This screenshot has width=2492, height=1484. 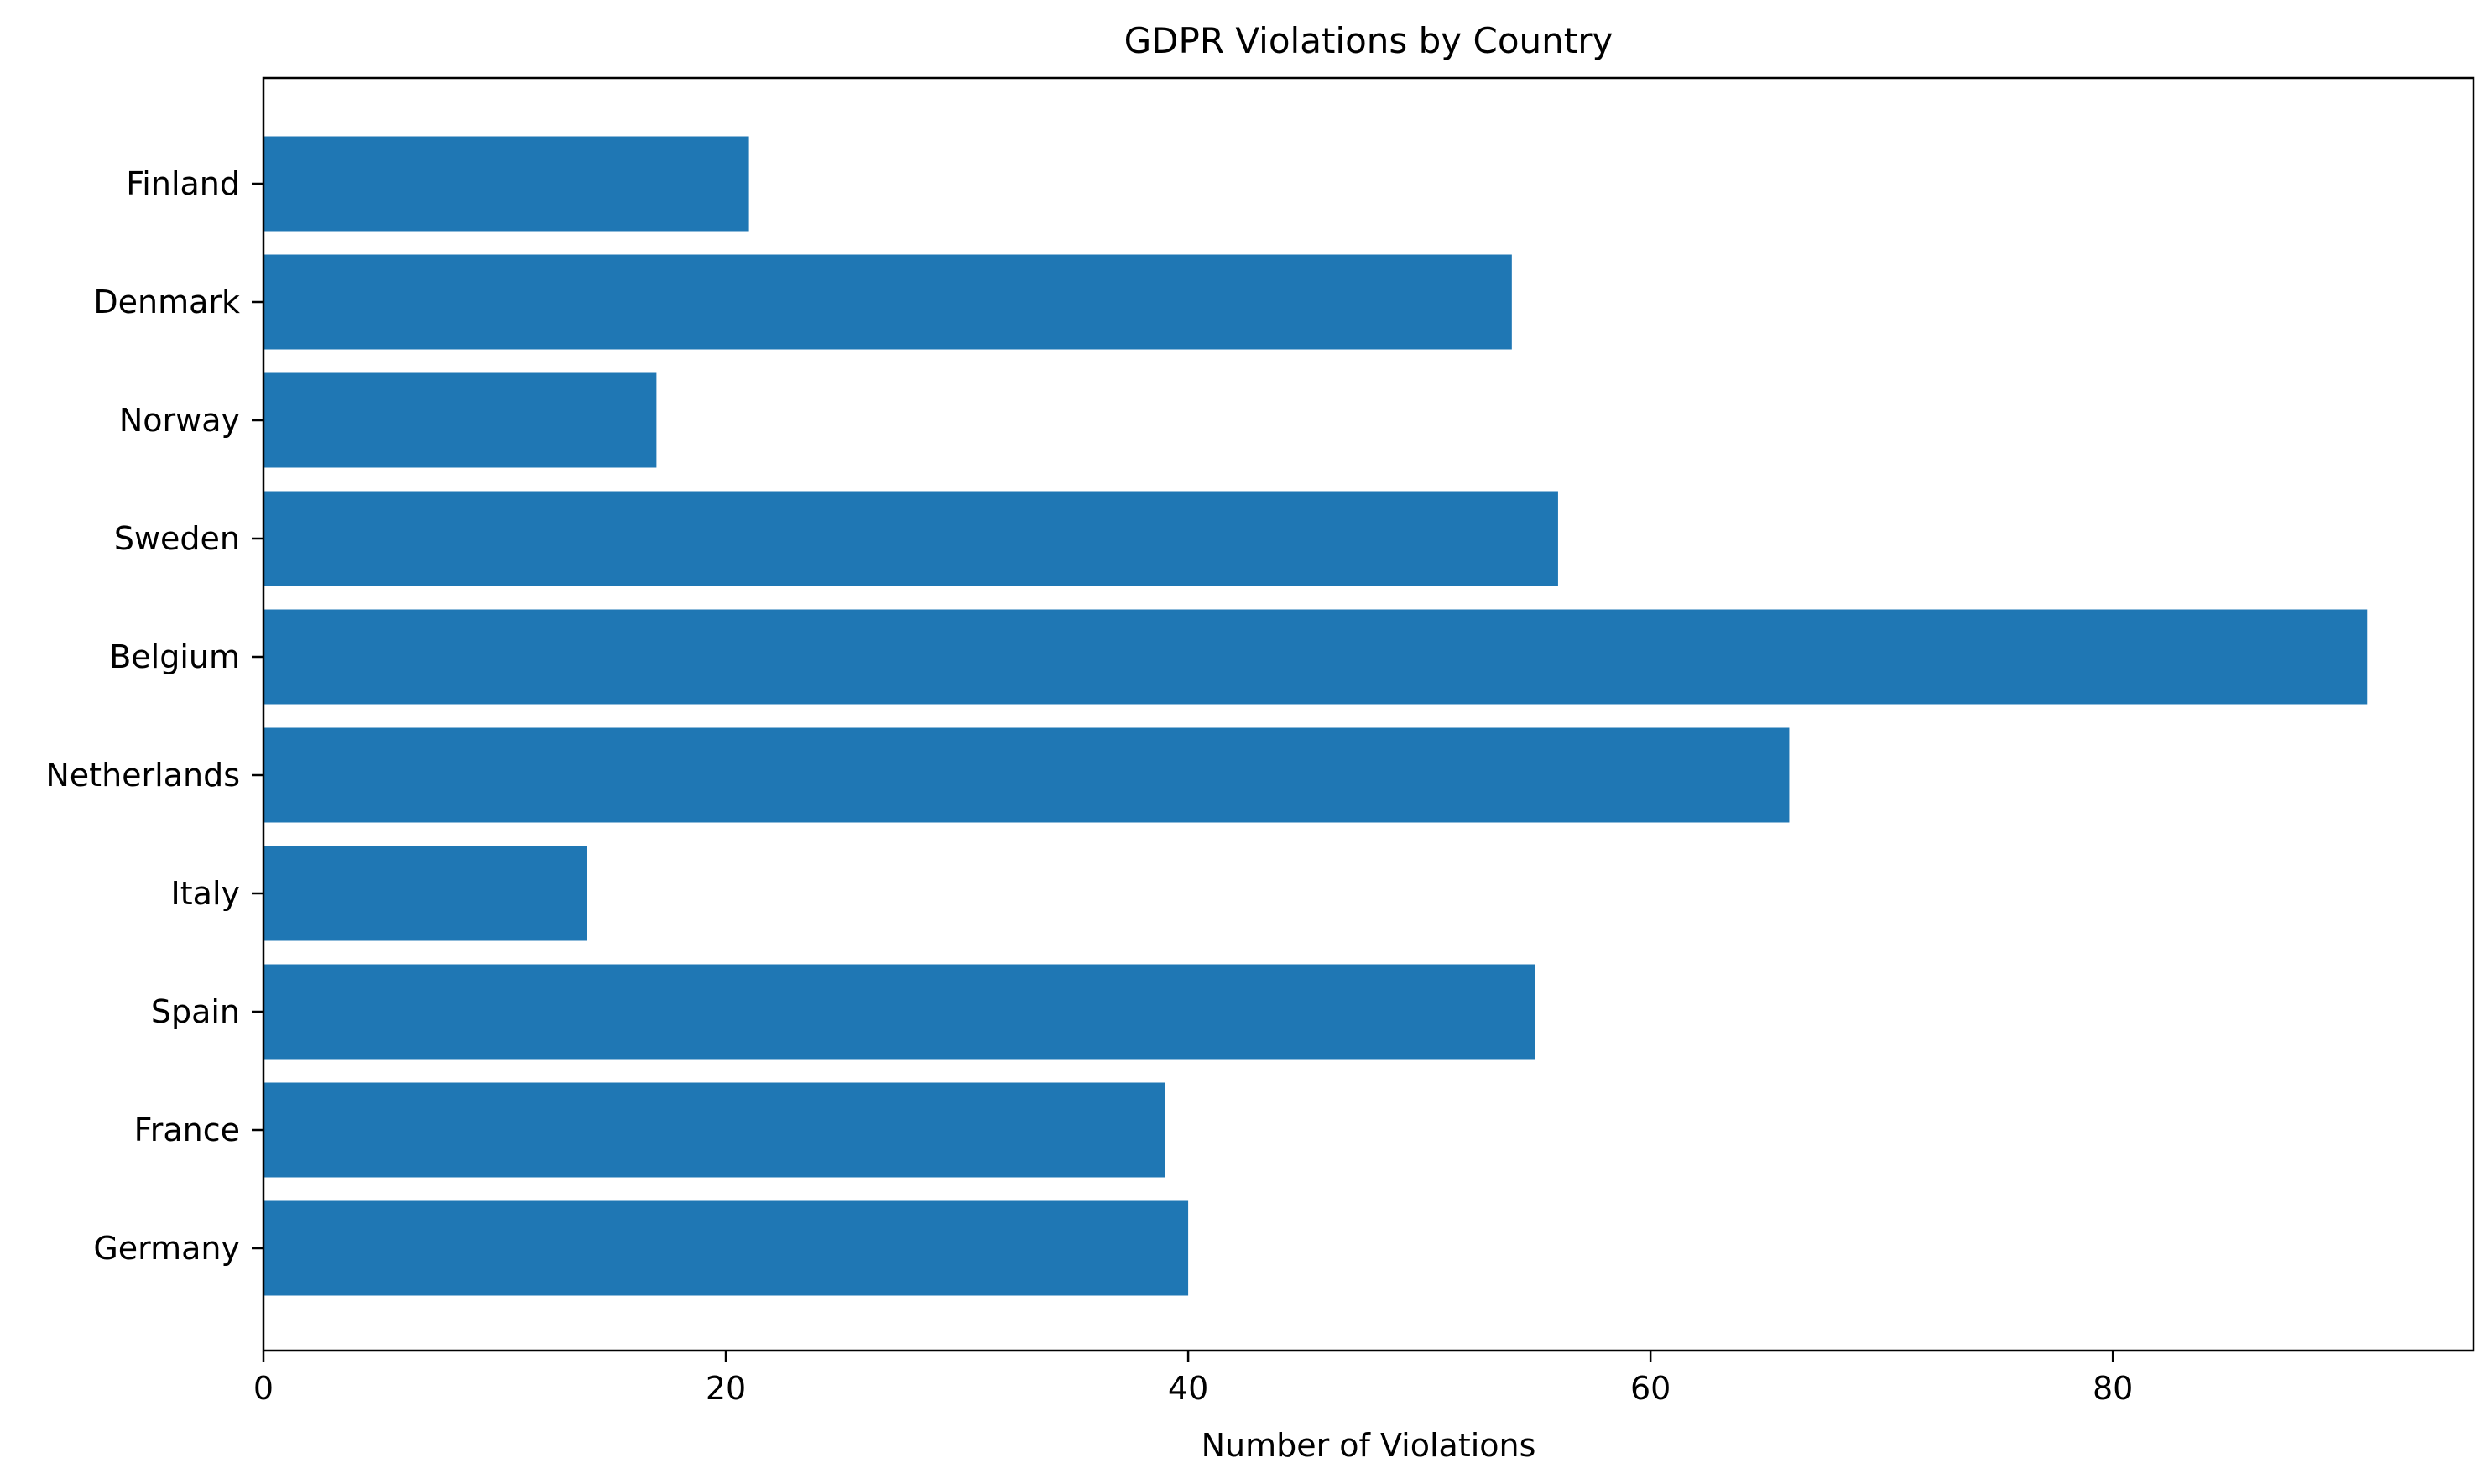 What do you see at coordinates (166, 1248) in the screenshot?
I see `y-tick-label-germany: Germany` at bounding box center [166, 1248].